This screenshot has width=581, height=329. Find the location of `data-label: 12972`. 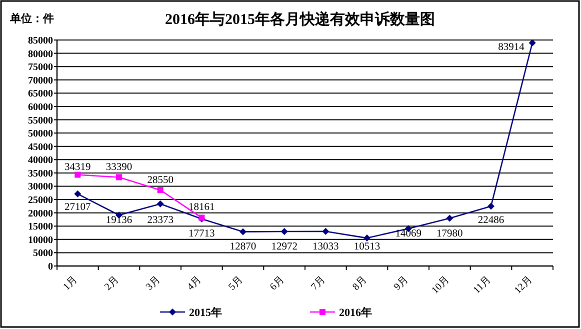

data-label: 12972 is located at coordinates (284, 247).